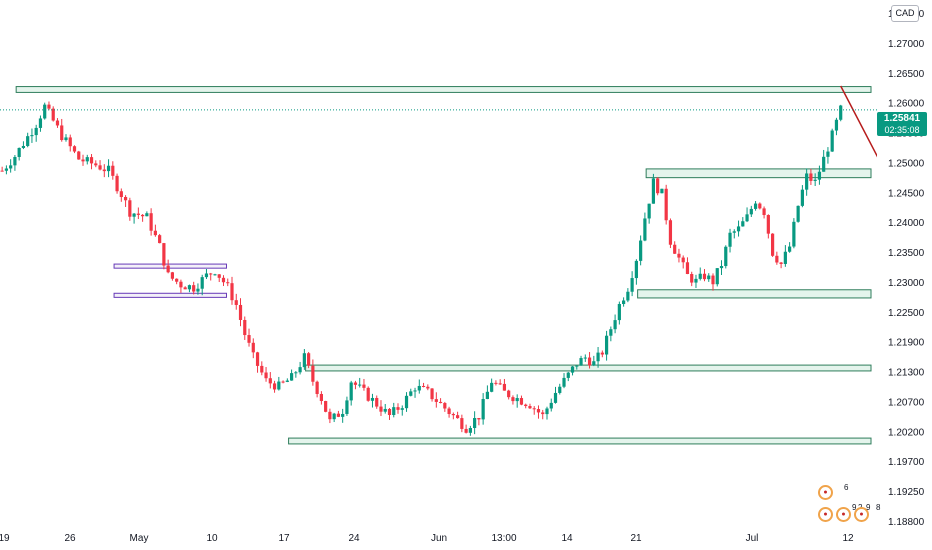 The width and height of the screenshot is (932, 550). What do you see at coordinates (902, 130) in the screenshot?
I see `bar-countdown: 02:35:08` at bounding box center [902, 130].